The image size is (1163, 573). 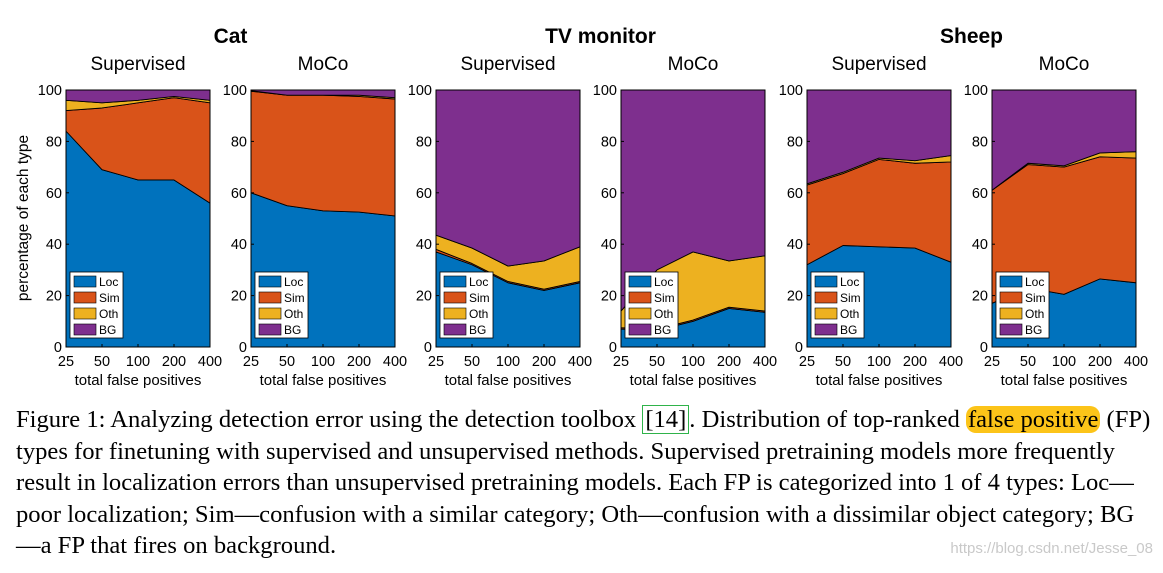 What do you see at coordinates (666, 419) in the screenshot?
I see `citation-link: [14]` at bounding box center [666, 419].